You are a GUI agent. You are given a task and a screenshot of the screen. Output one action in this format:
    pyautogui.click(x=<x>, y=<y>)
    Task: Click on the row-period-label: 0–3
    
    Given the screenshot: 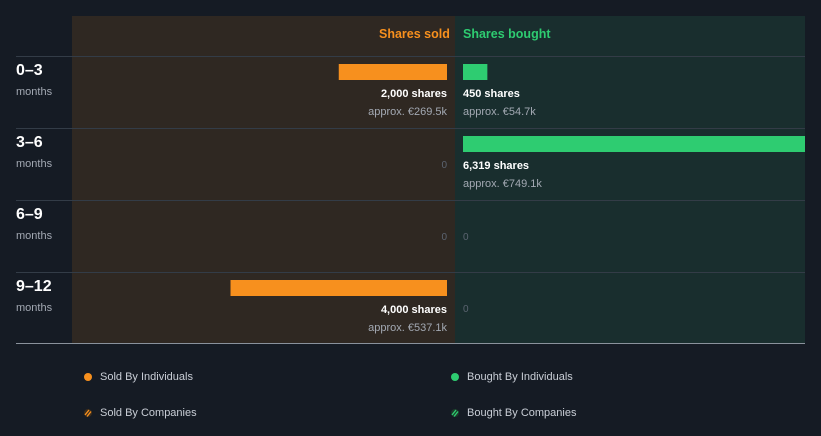 What is the action you would take?
    pyautogui.click(x=29, y=70)
    